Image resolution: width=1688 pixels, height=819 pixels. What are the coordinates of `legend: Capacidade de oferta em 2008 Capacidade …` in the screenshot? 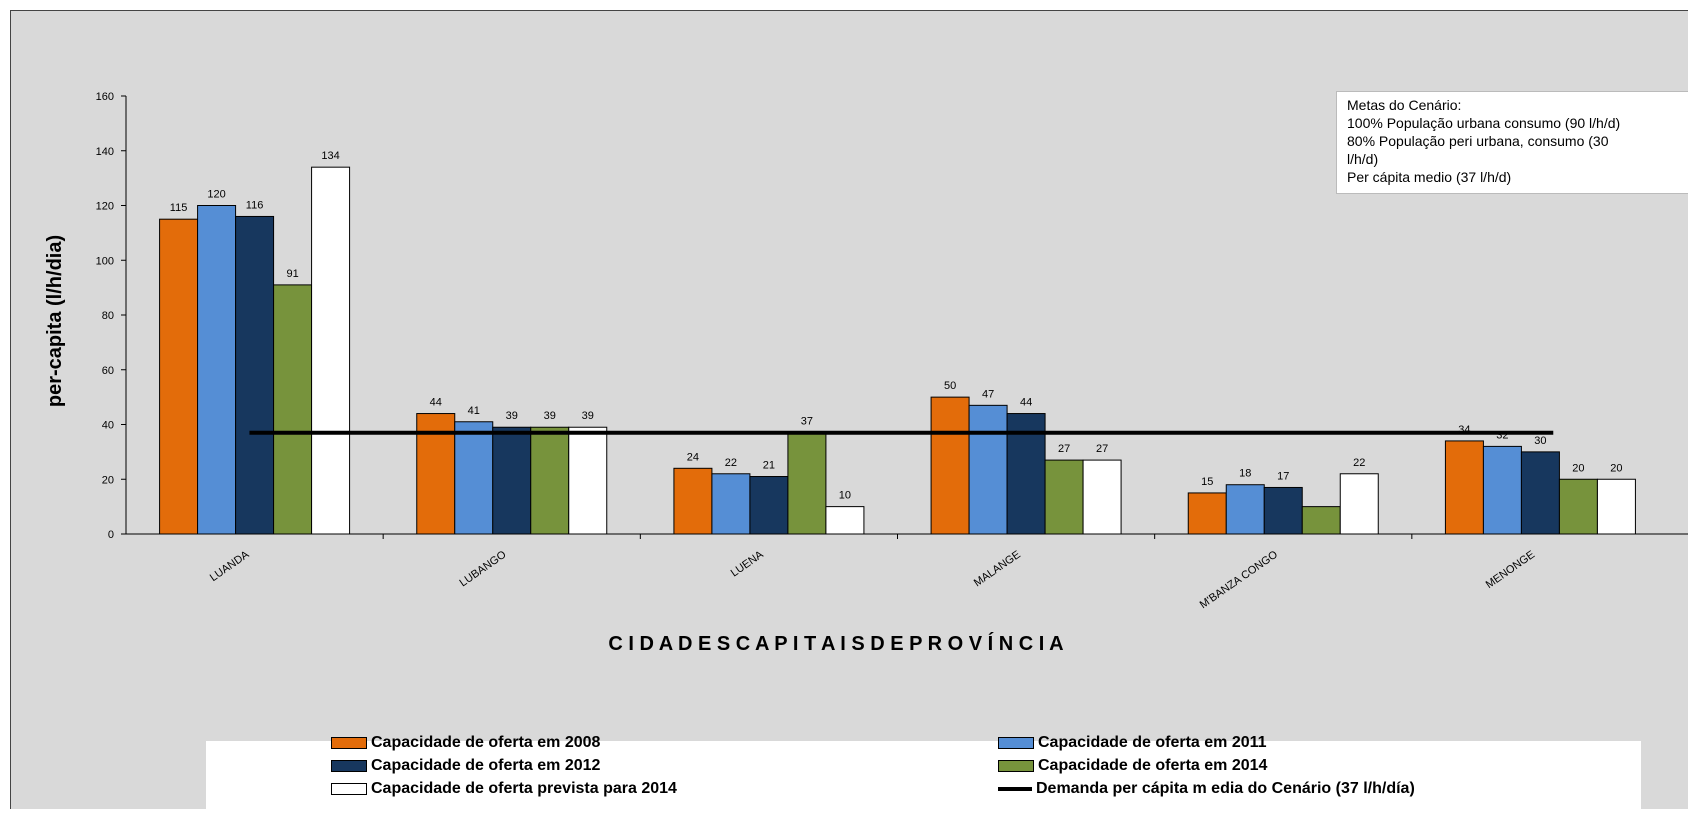 It's located at (923, 776).